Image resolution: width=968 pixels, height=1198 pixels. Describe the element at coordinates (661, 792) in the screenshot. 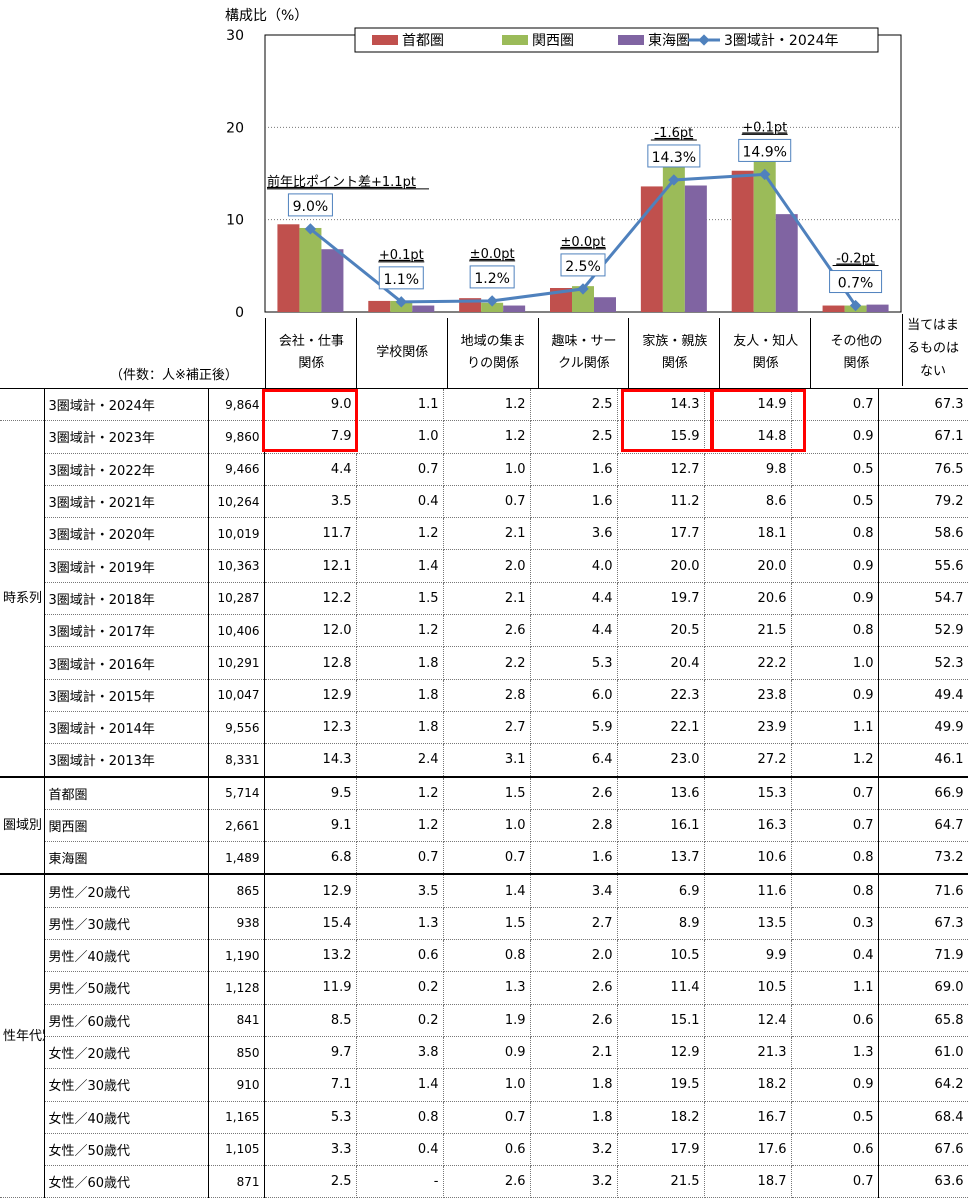

I see `table-cell: 13.6` at that location.